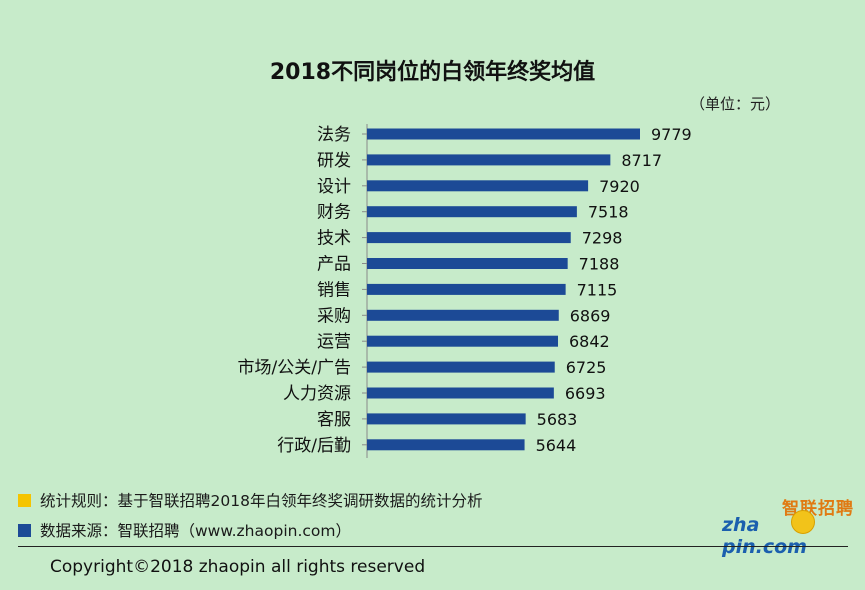 This screenshot has width=865, height=590. I want to click on value-label: 9779, so click(671, 134).